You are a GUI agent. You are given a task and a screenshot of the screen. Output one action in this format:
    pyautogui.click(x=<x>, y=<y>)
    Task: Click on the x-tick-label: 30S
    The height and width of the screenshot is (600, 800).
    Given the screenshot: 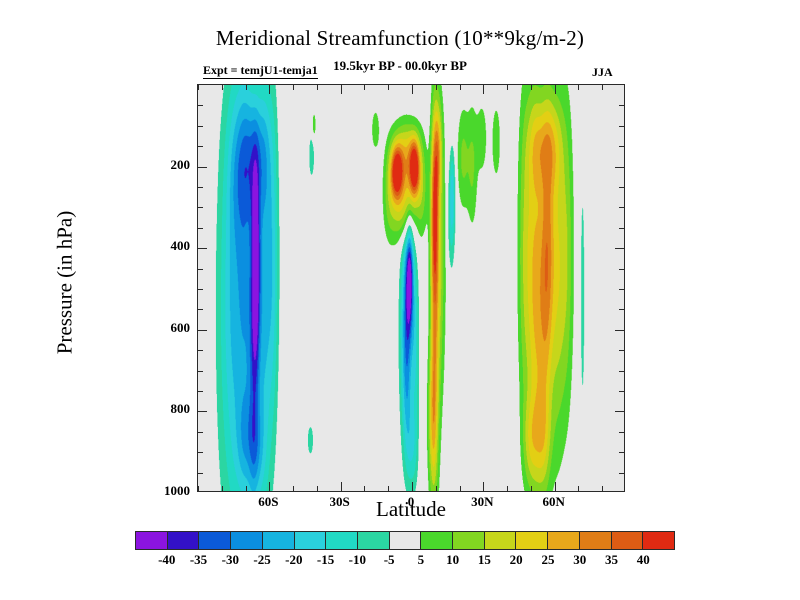 What is the action you would take?
    pyautogui.click(x=339, y=501)
    